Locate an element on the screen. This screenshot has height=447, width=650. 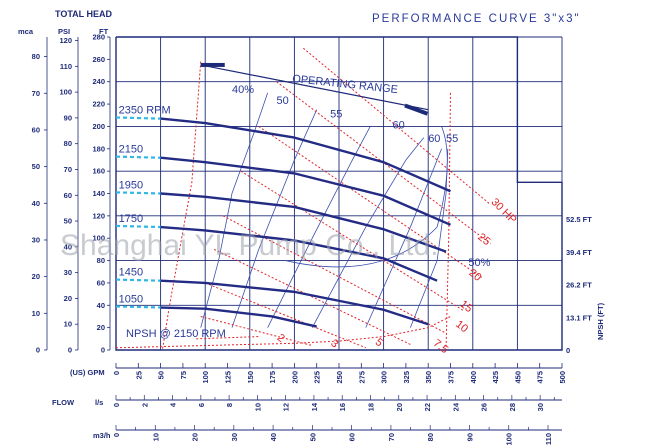
npsh-axis-label: NPSH (FT) is located at coordinates (600, 321).